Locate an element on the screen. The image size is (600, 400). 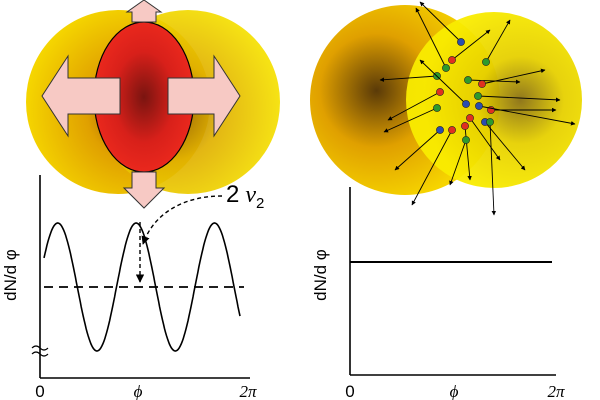
pressure-arrow-left-icon is located at coordinates (81, 96).